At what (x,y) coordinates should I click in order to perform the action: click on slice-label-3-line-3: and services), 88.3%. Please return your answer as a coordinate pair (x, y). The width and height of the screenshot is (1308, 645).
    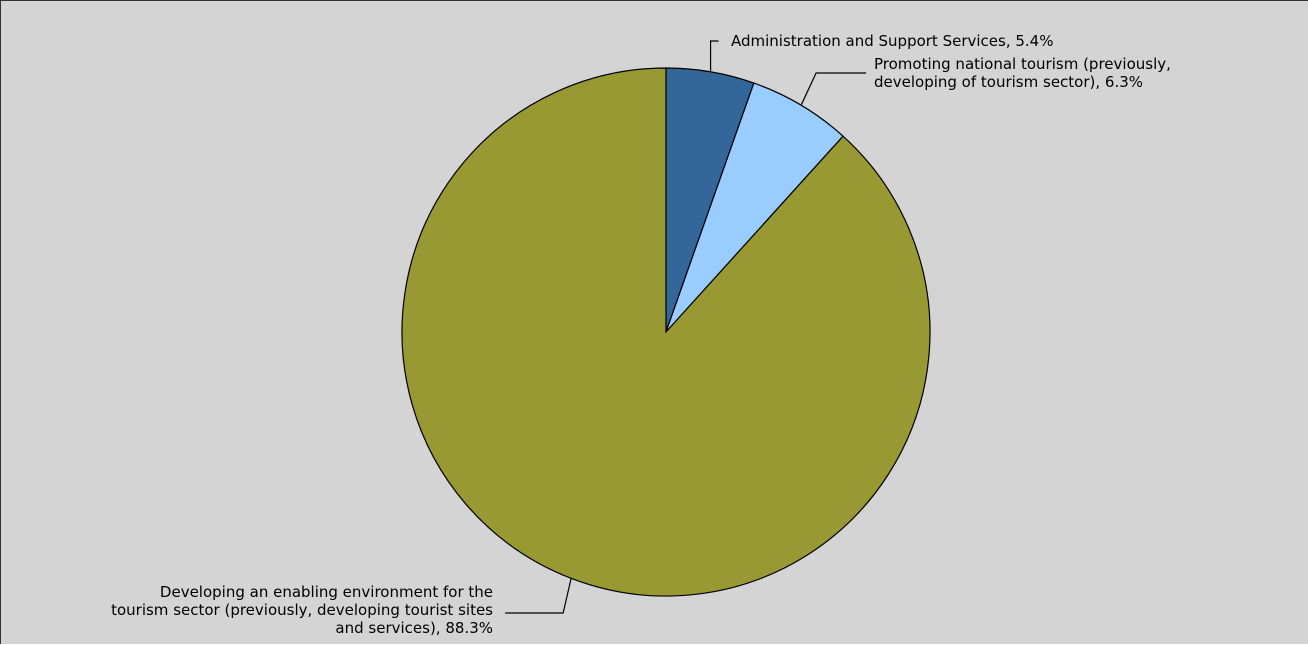
    Looking at the image, I should click on (414, 628).